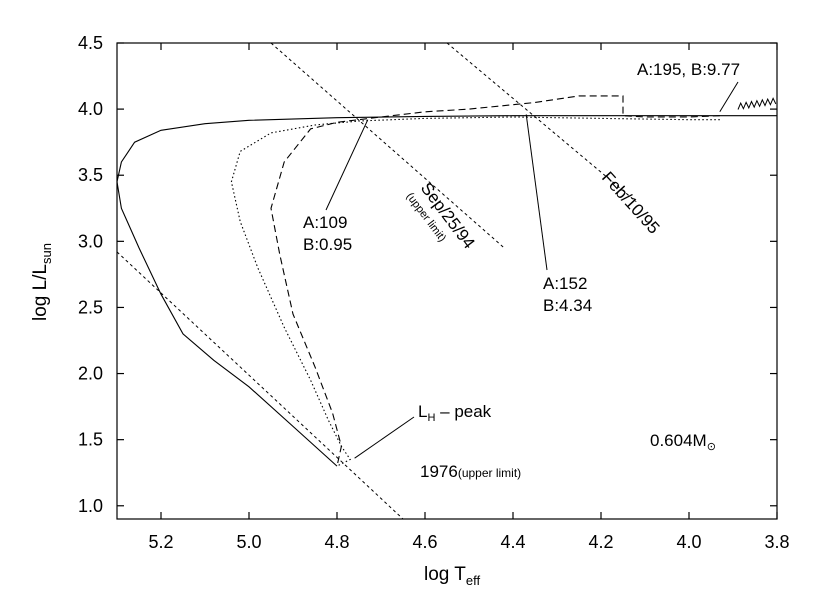 Image resolution: width=830 pixels, height=603 pixels. I want to click on x-tick-label: 4.6, so click(424, 542).